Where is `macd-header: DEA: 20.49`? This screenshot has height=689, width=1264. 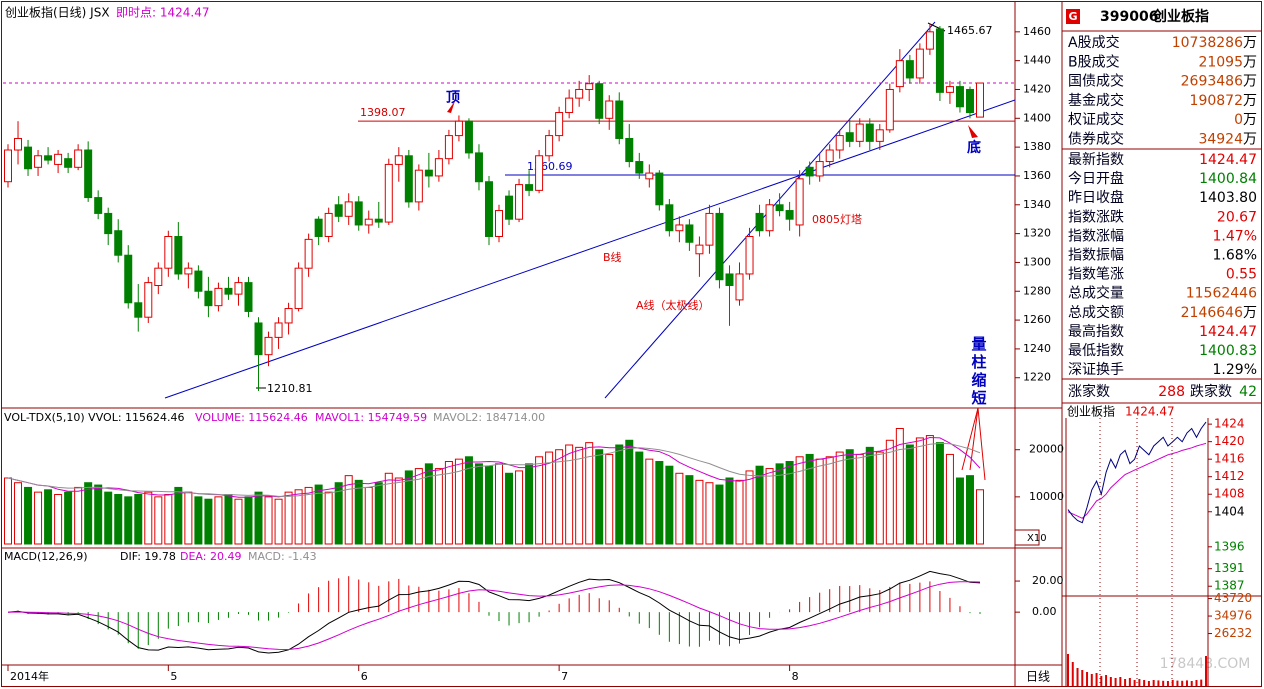 macd-header: DEA: 20.49 is located at coordinates (210, 556).